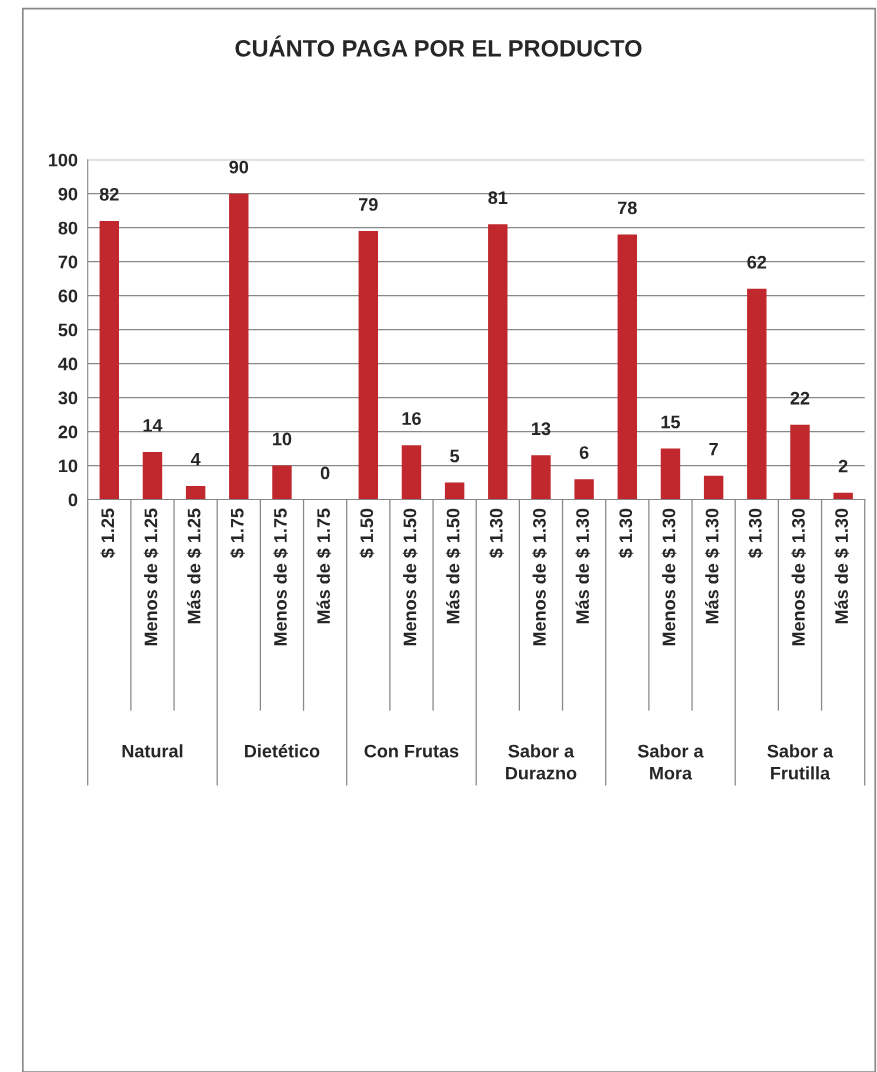 This screenshot has height=1072, width=877. I want to click on data-label: 82, so click(109, 194).